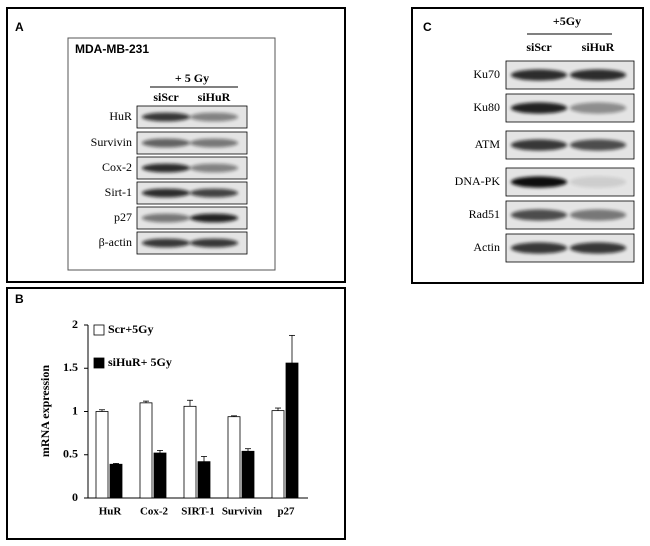  I want to click on x-tick-label: Survivin, so click(242, 512).